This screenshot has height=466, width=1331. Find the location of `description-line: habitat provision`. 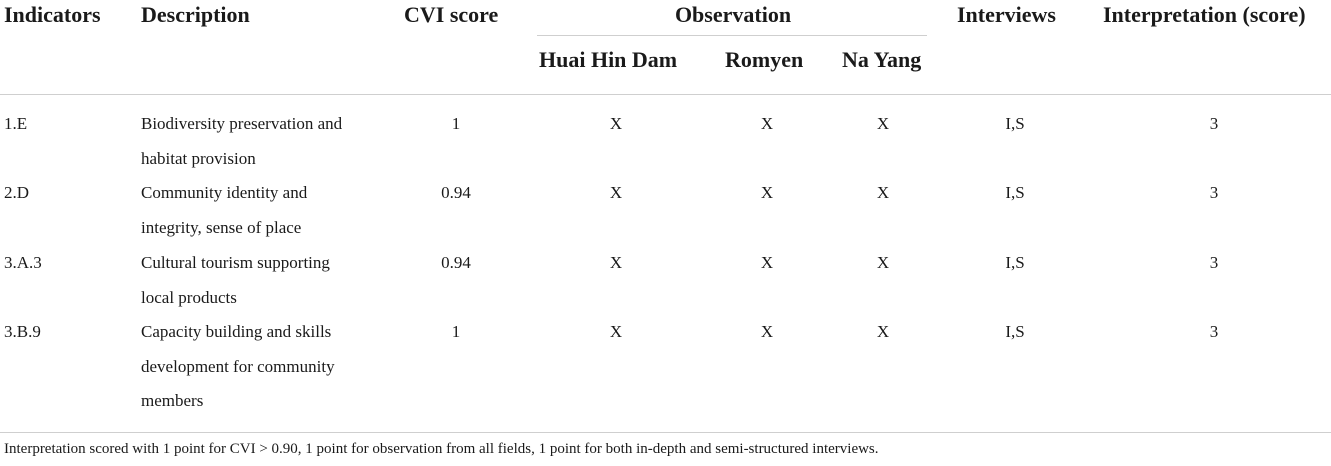

description-line: habitat provision is located at coordinates (198, 158).